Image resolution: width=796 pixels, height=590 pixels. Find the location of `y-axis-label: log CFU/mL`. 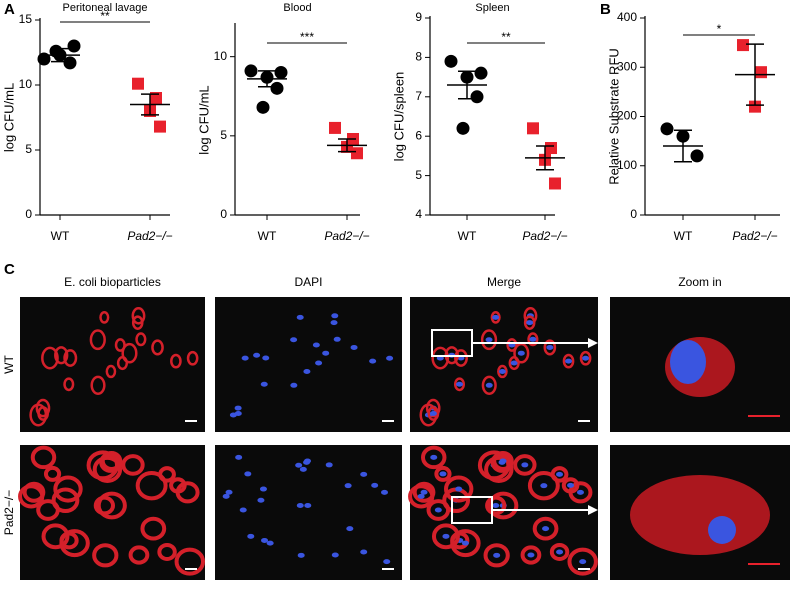

y-axis-label: log CFU/mL is located at coordinates (8, 117).